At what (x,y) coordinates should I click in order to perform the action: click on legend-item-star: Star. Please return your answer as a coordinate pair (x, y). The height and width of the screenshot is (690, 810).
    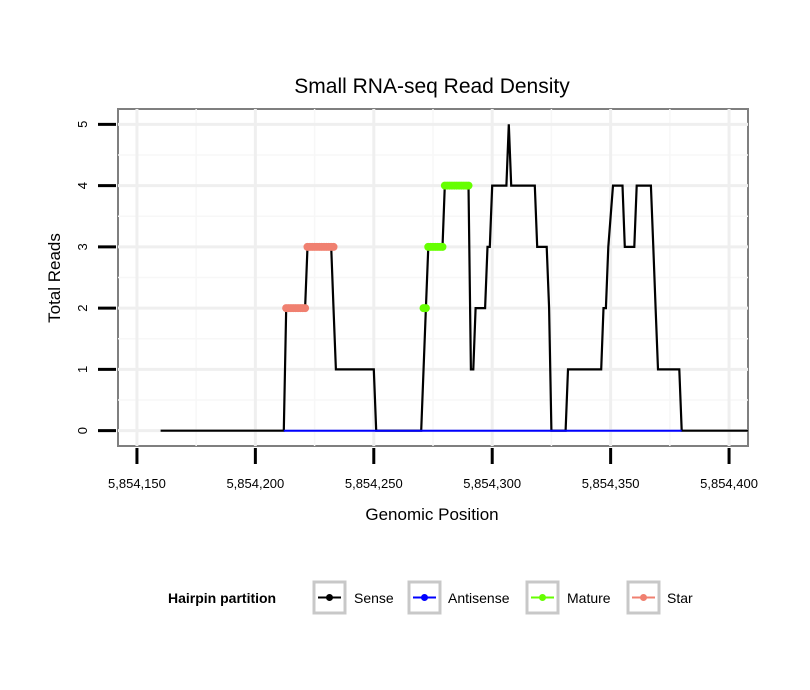
    Looking at the image, I should click on (659, 597).